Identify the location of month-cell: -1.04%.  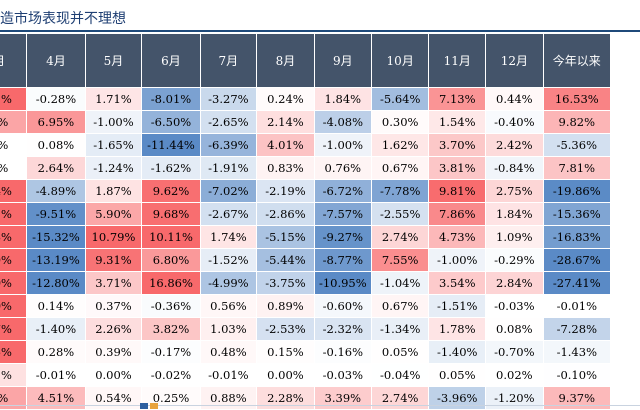
(400, 283).